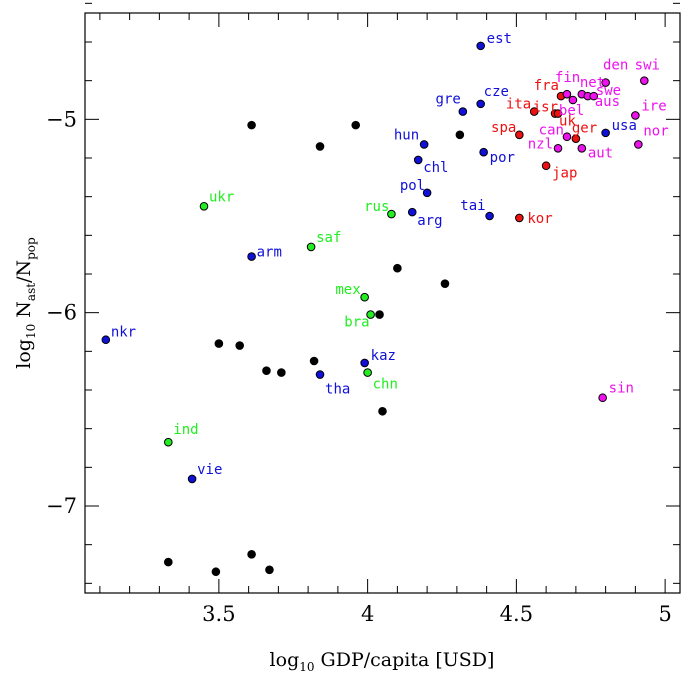 The image size is (699, 681). I want to click on point-den, so click(605, 82).